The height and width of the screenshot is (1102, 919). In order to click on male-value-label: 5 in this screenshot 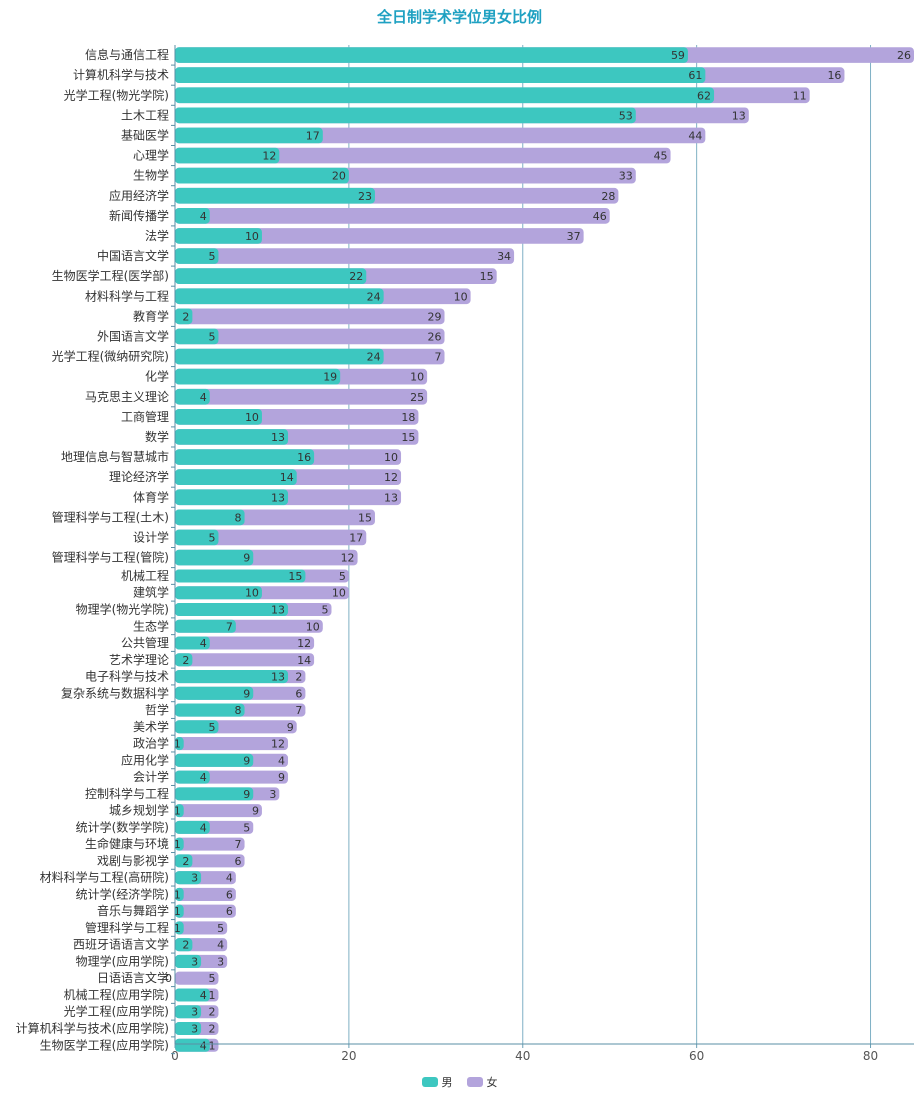, I will do `click(211, 336)`.